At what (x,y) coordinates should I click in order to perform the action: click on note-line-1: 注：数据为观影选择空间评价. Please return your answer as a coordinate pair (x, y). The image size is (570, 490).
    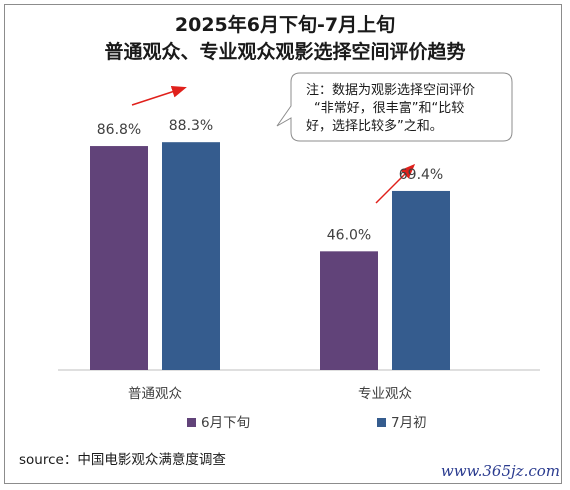
    Looking at the image, I should click on (390, 90).